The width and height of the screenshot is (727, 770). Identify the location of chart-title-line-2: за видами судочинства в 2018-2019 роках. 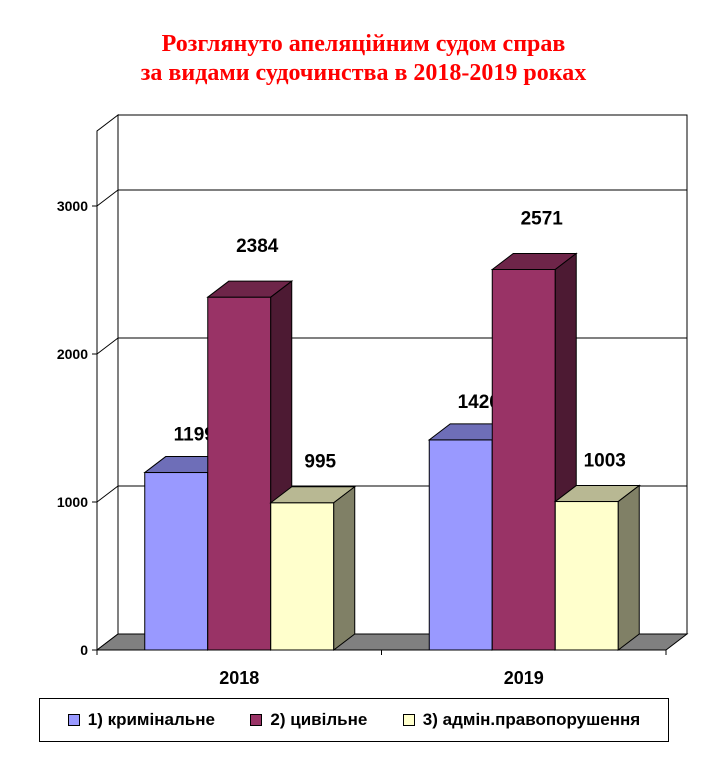
(363, 73).